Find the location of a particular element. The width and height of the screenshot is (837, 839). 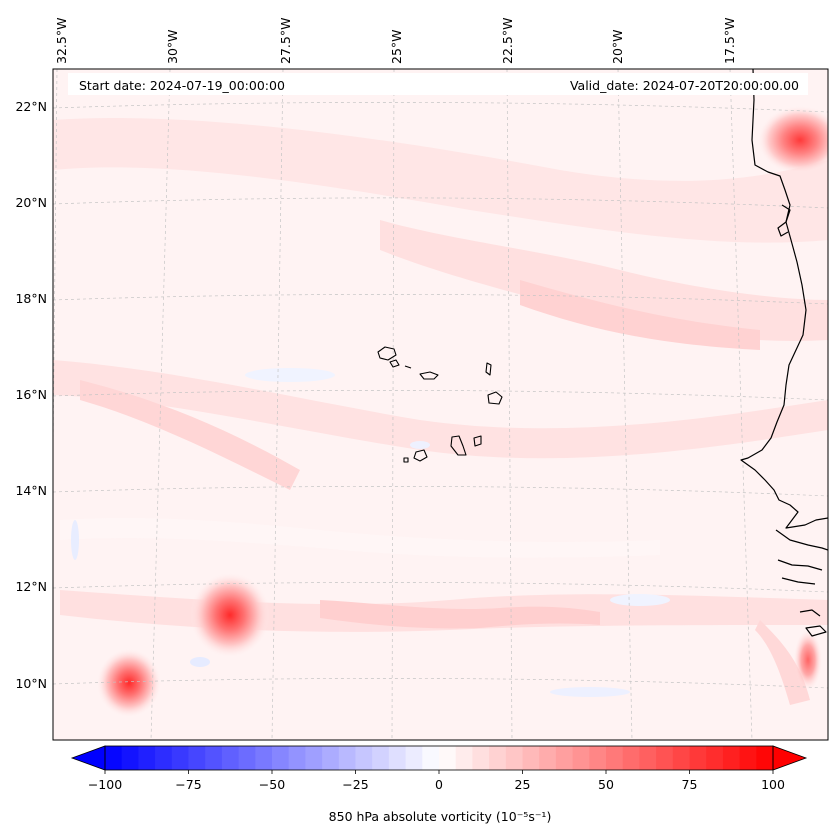

latitude-labels: 22°N 20°N 18°N 16°N 14°N 12°N 10°N is located at coordinates (31, 395).